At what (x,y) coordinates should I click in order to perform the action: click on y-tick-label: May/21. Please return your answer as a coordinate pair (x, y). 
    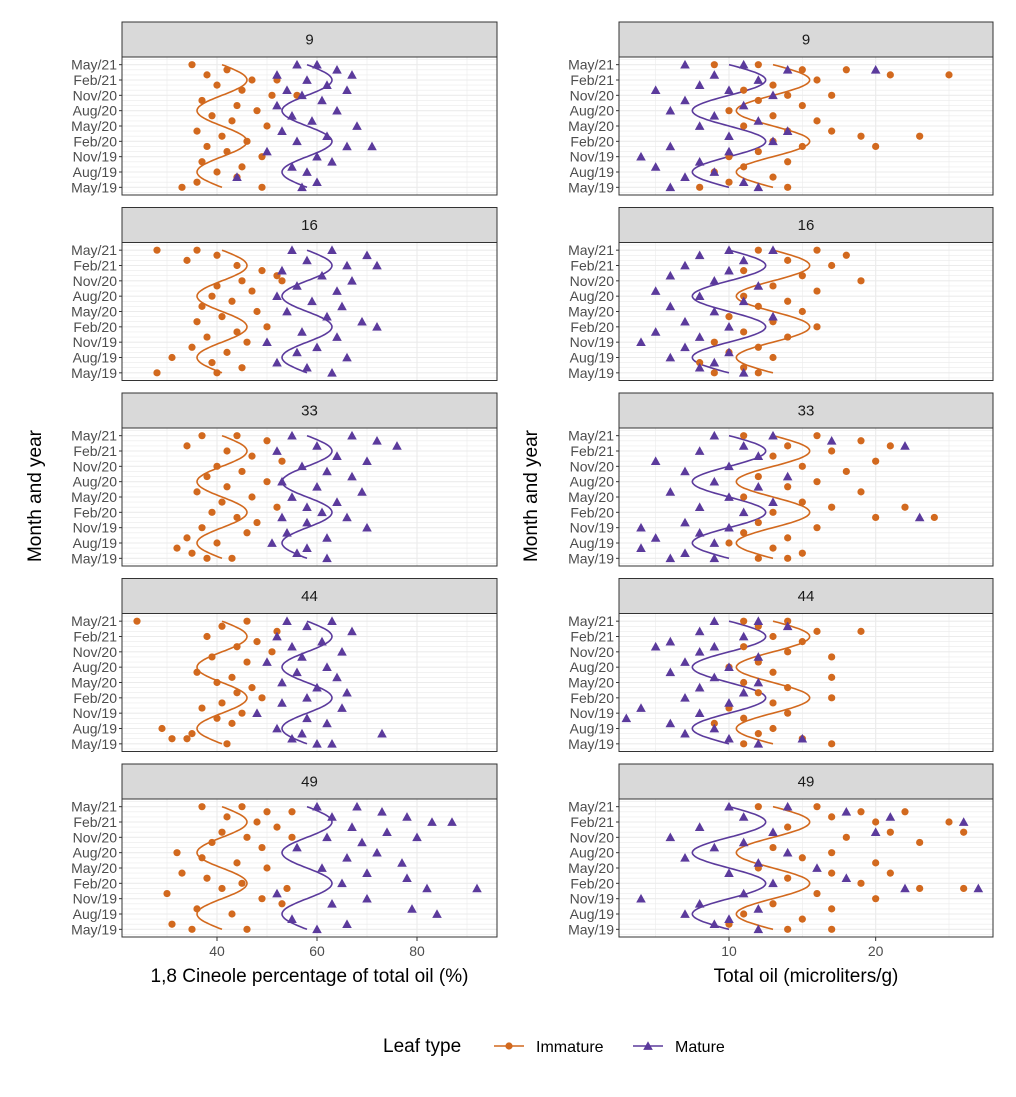
    Looking at the image, I should click on (591, 621).